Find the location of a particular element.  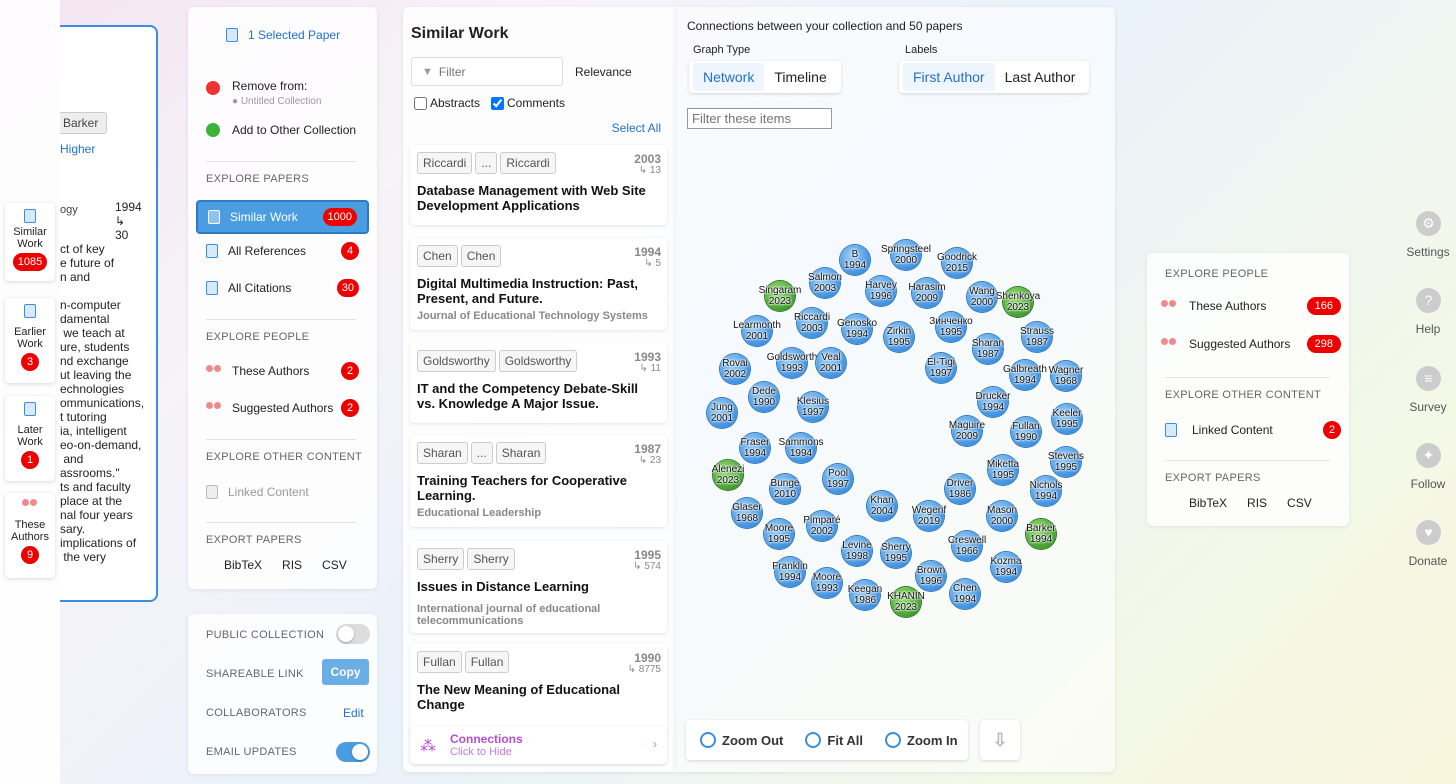

last-author-tag: Fullan is located at coordinates (487, 662).